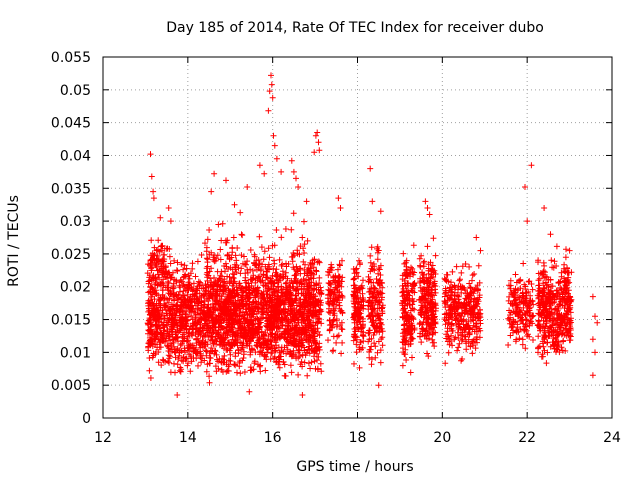 The image size is (640, 480). I want to click on x-tick-label: 18, so click(358, 438).